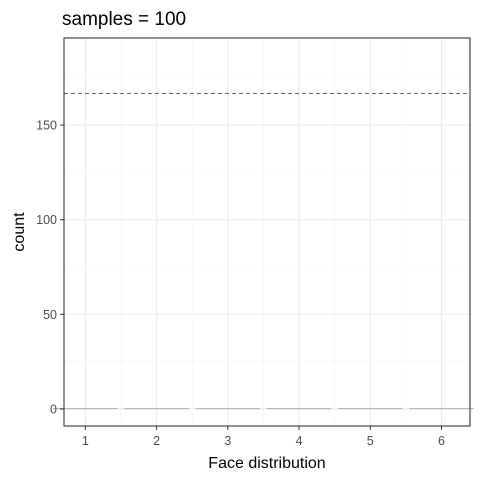 The width and height of the screenshot is (480, 480). I want to click on y-tick-label: 0, so click(53, 409).